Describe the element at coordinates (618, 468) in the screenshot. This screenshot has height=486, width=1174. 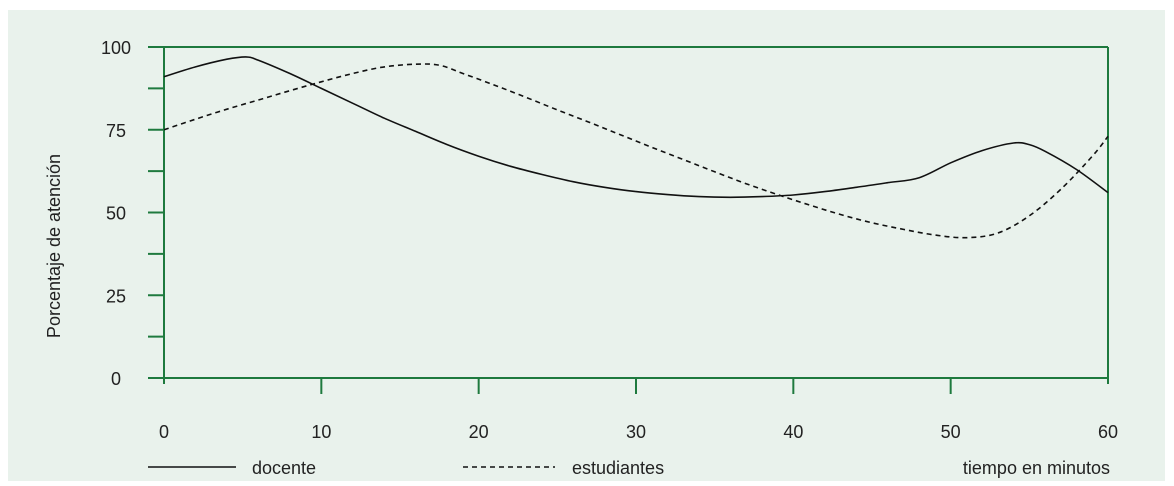
I see `legend-label-estudiantes: estudiantes` at that location.